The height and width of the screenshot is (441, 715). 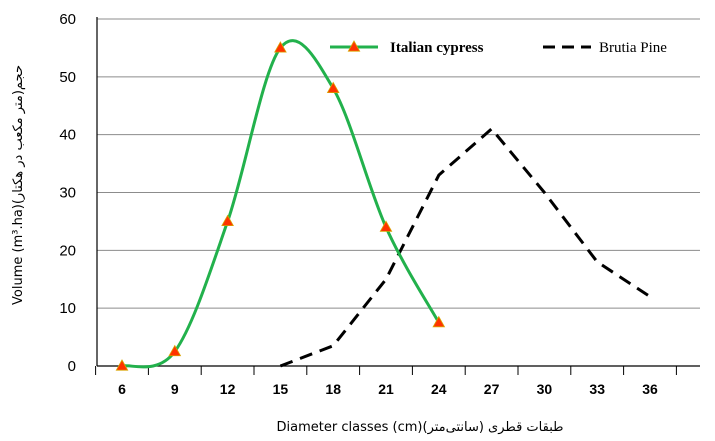 I want to click on y-axis-title: Volume (m³.ha)(حجم(متر مکعب در هکتار, so click(x=18, y=185).